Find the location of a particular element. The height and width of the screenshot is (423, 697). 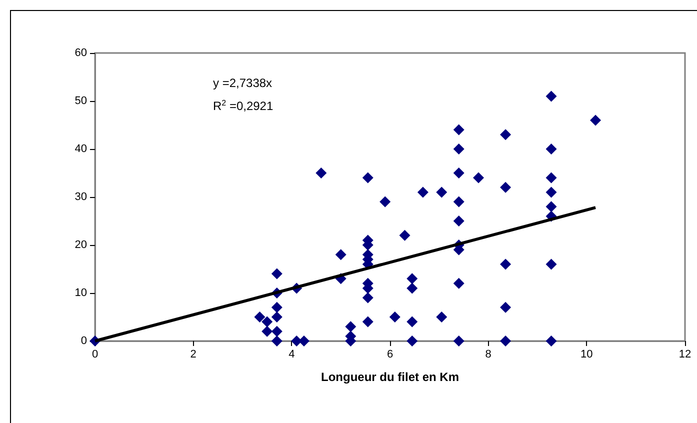

x-tick-label: 6 is located at coordinates (390, 354).